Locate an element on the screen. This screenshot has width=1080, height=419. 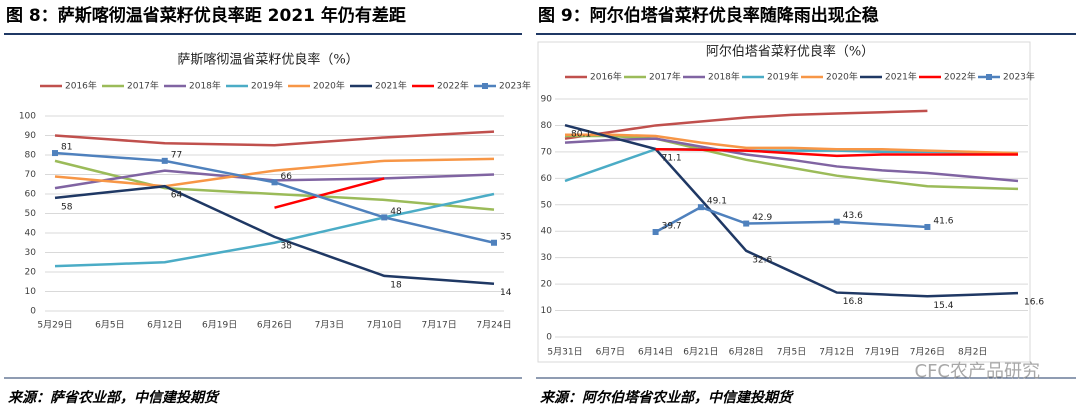
y-tick-label: 90 is located at coordinates (547, 100).